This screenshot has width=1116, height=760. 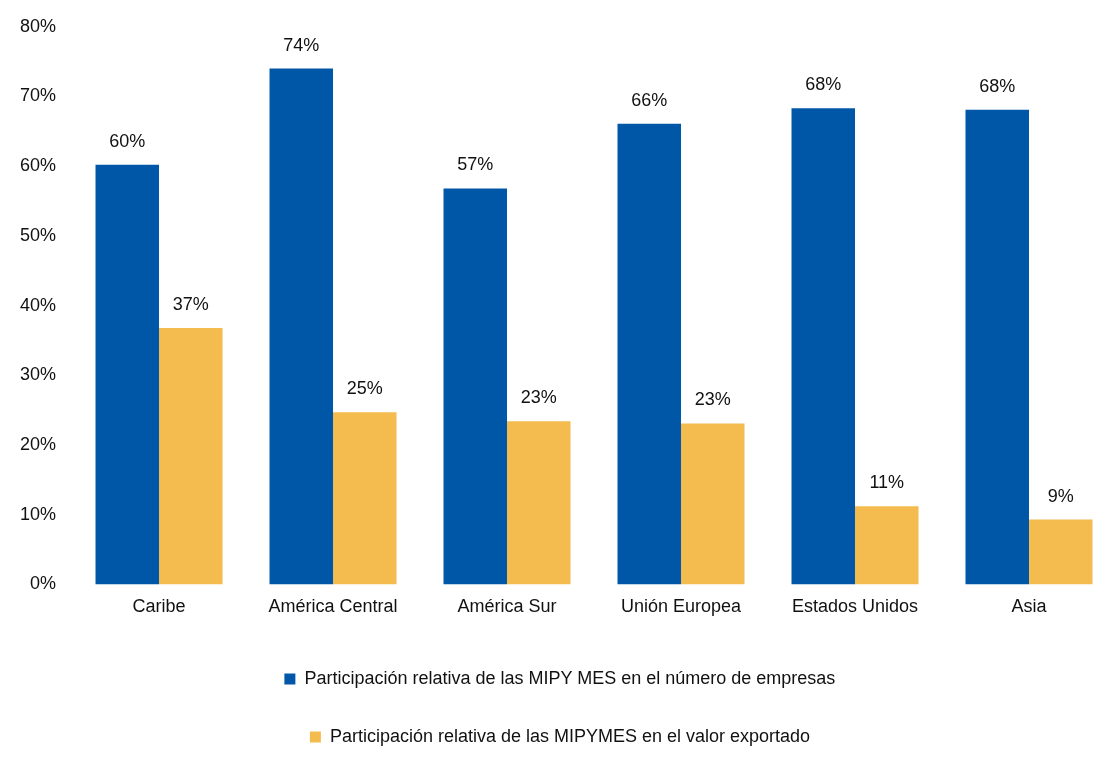 I want to click on data-label: 11%, so click(x=887, y=482).